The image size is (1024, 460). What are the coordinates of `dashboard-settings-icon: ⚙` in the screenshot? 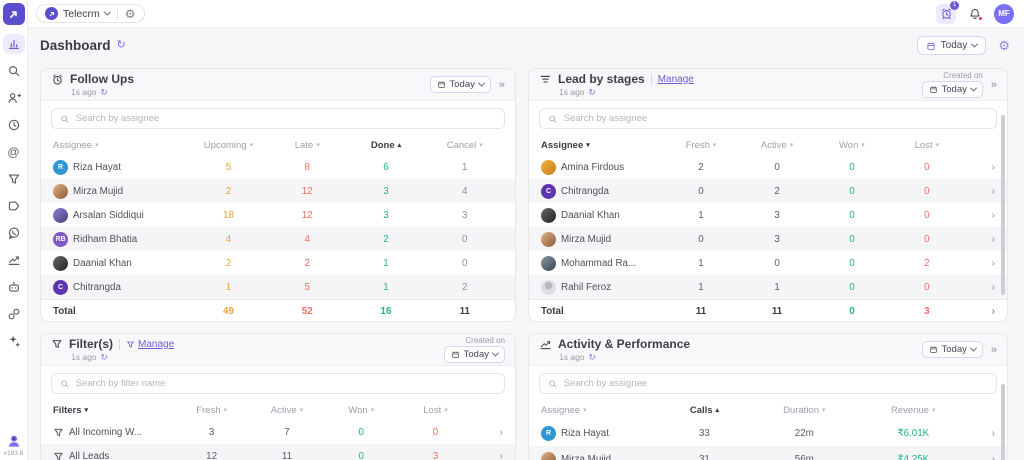 It's located at (1004, 45).